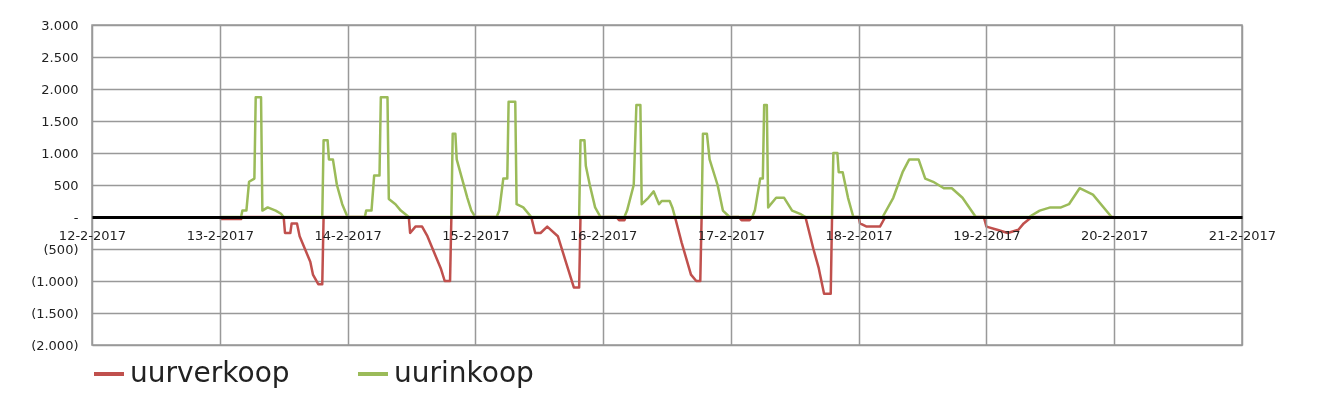 The width and height of the screenshot is (1330, 411). I want to click on legend-label: uurinkoop, so click(464, 372).